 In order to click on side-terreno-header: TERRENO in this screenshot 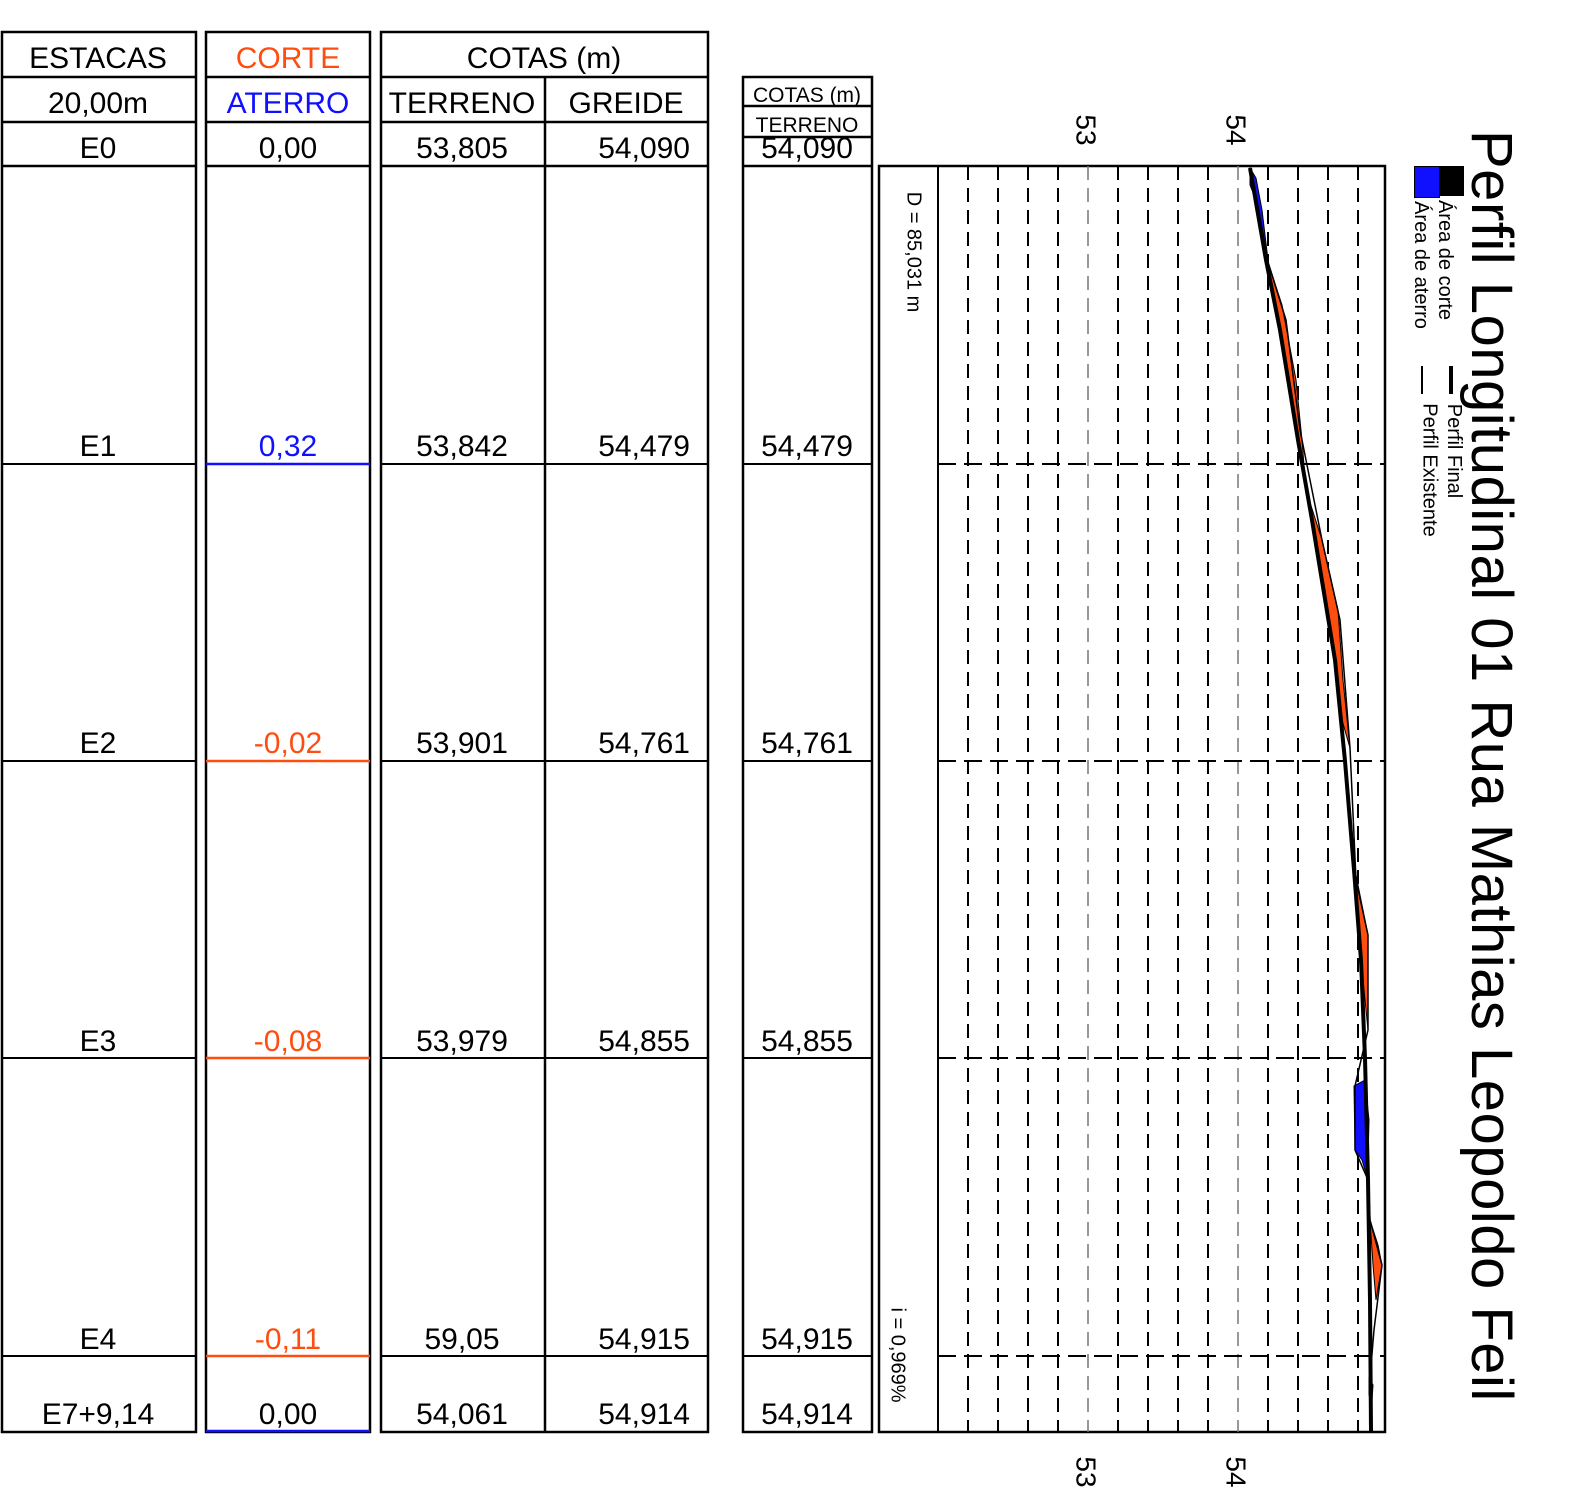, I will do `click(807, 125)`.